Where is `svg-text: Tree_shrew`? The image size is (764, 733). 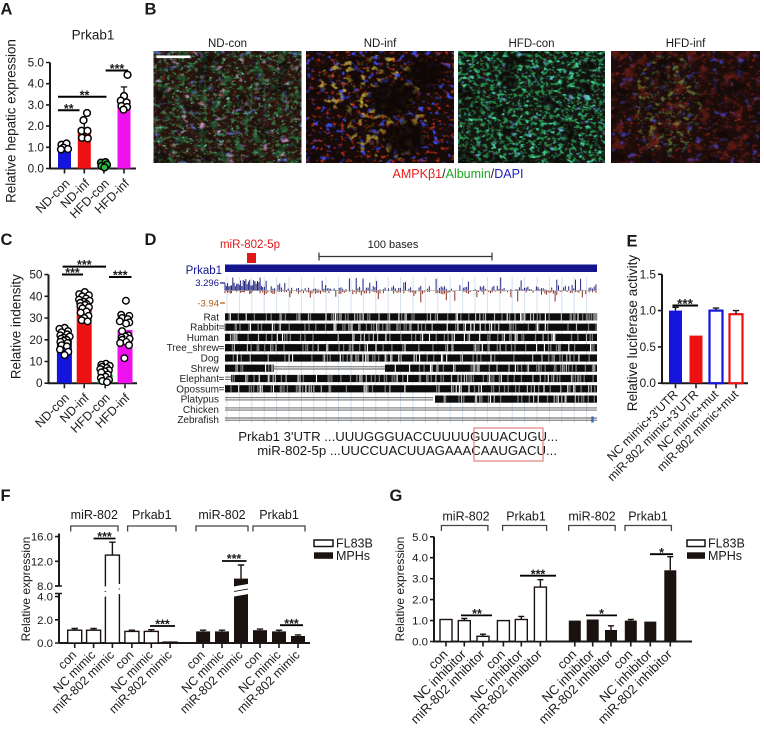 svg-text: Tree_shrew is located at coordinates (193, 348).